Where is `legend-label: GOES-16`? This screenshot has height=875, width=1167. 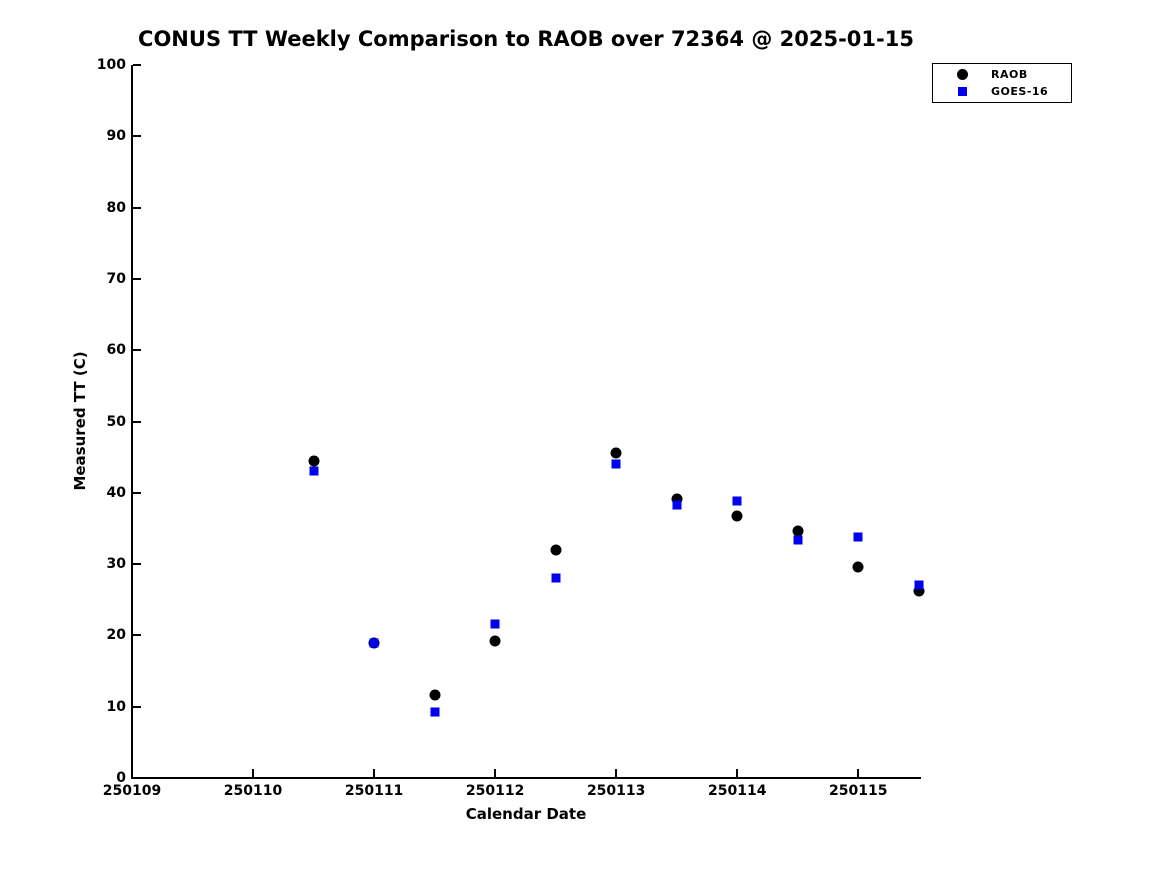
legend-label: GOES-16 is located at coordinates (1020, 91).